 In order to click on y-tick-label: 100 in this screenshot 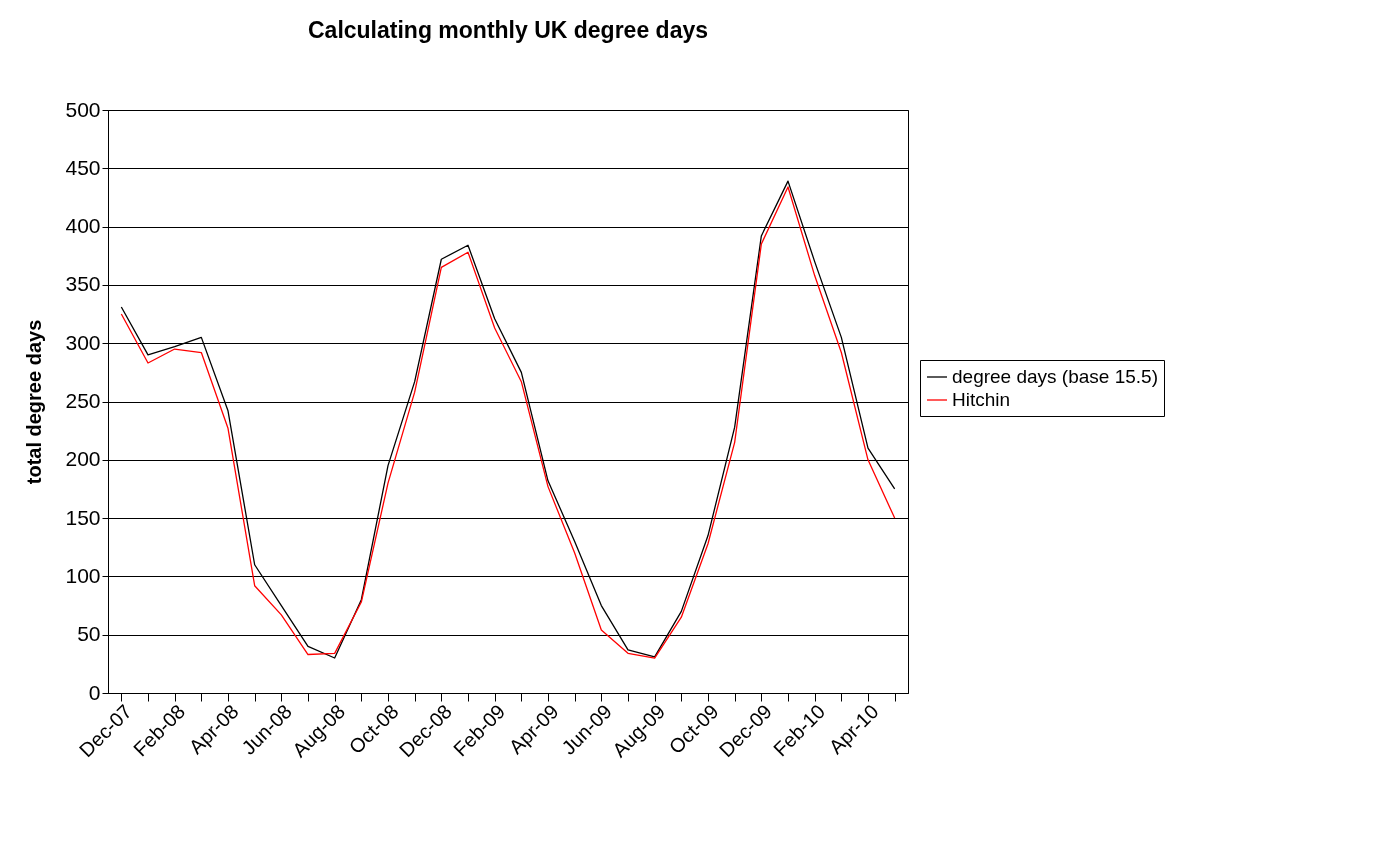, I will do `click(83, 575)`.